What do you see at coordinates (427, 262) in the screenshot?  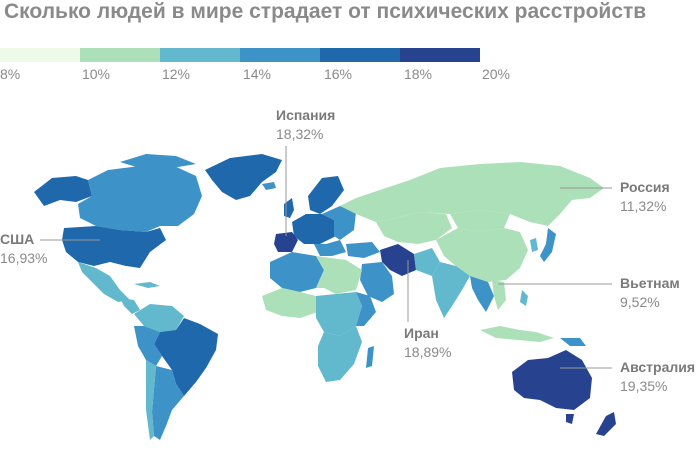 I see `afghanistan-pakistan` at bounding box center [427, 262].